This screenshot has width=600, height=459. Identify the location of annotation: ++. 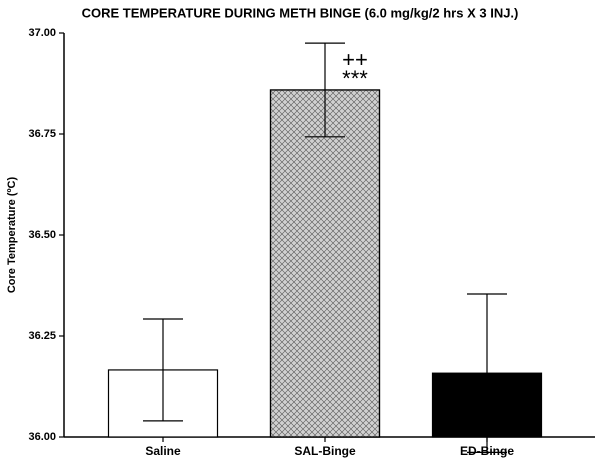
(355, 59).